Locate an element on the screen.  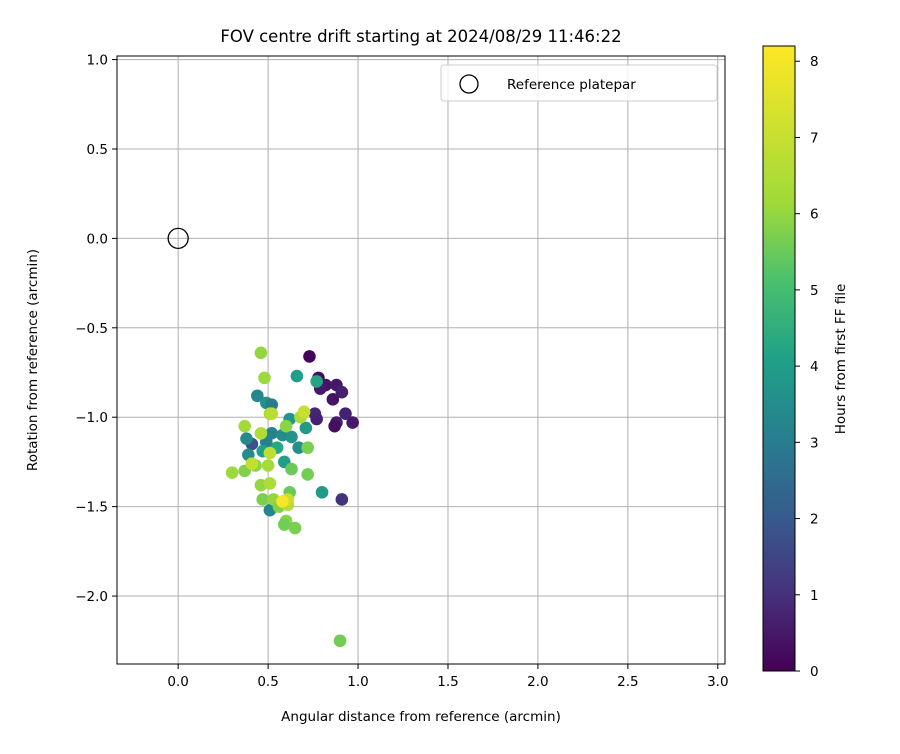
colorbar-tick-label: 3 is located at coordinates (814, 443).